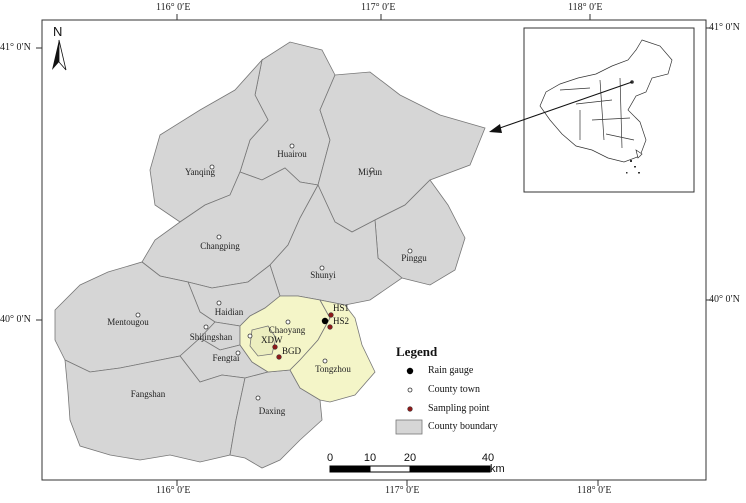  What do you see at coordinates (15, 47) in the screenshot?
I see `tick-left-41: 41° 0′N` at bounding box center [15, 47].